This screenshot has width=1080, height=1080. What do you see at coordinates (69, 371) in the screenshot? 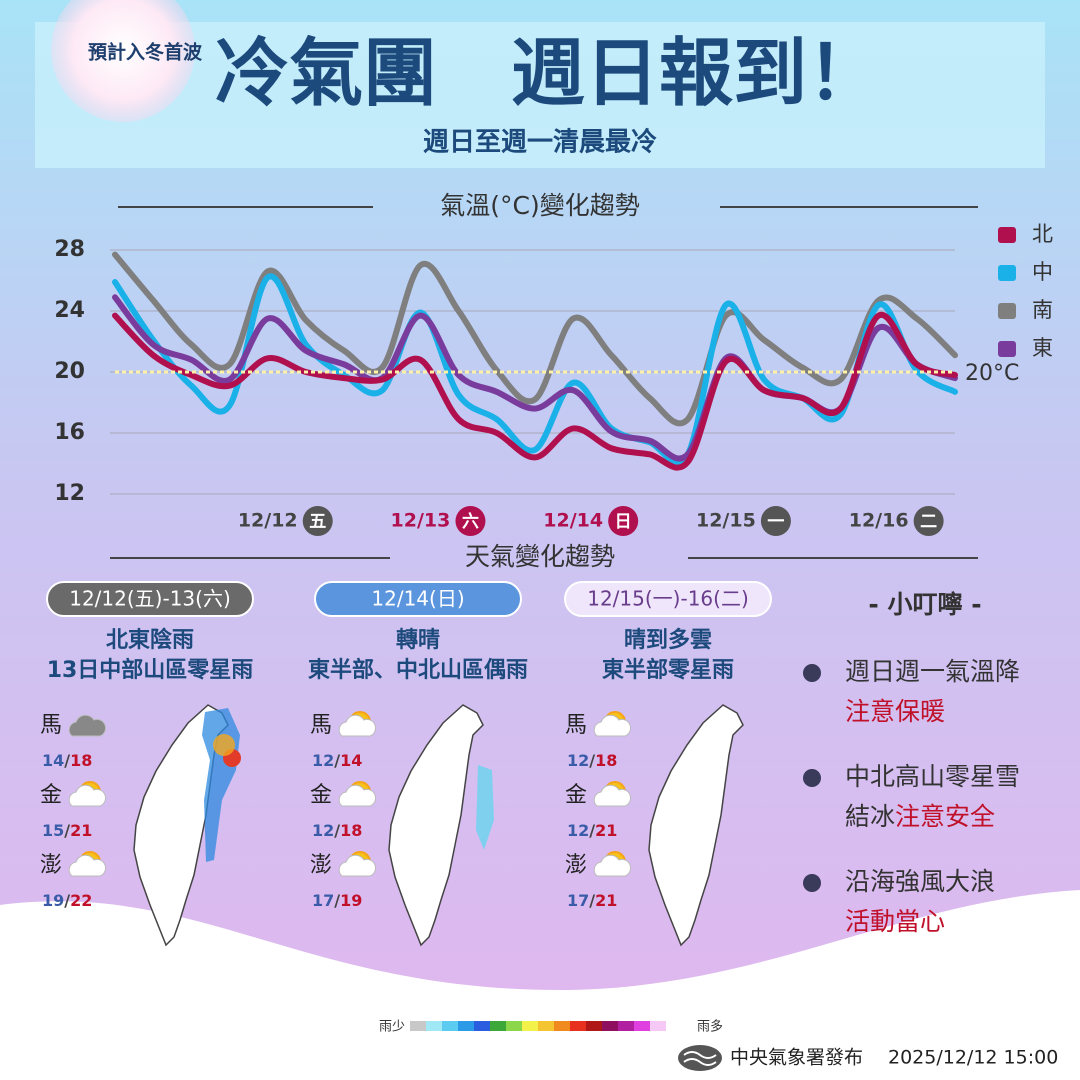
I see `y-tick-label: 20` at bounding box center [69, 371].